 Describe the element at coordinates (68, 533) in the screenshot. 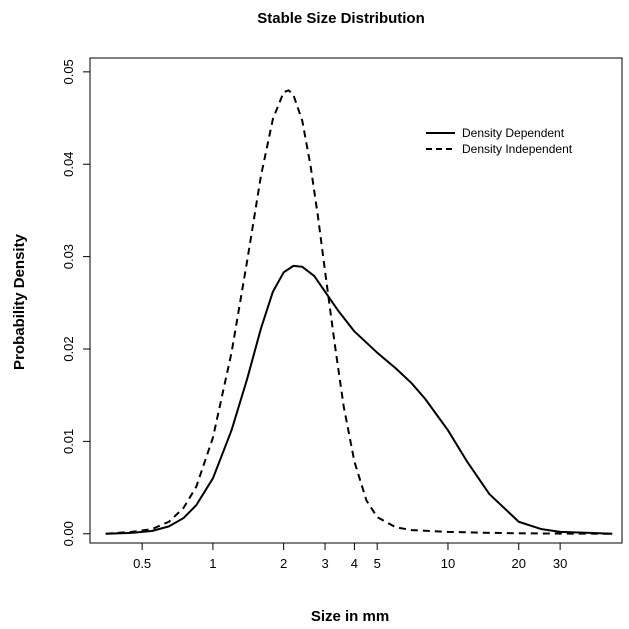

I see `y-tick-label-0: 0.00` at that location.